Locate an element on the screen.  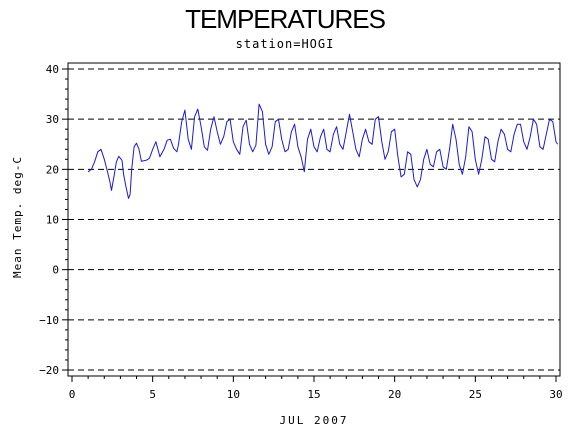
x-axis: 0 5 10 15 20 25 30 is located at coordinates (316, 388).